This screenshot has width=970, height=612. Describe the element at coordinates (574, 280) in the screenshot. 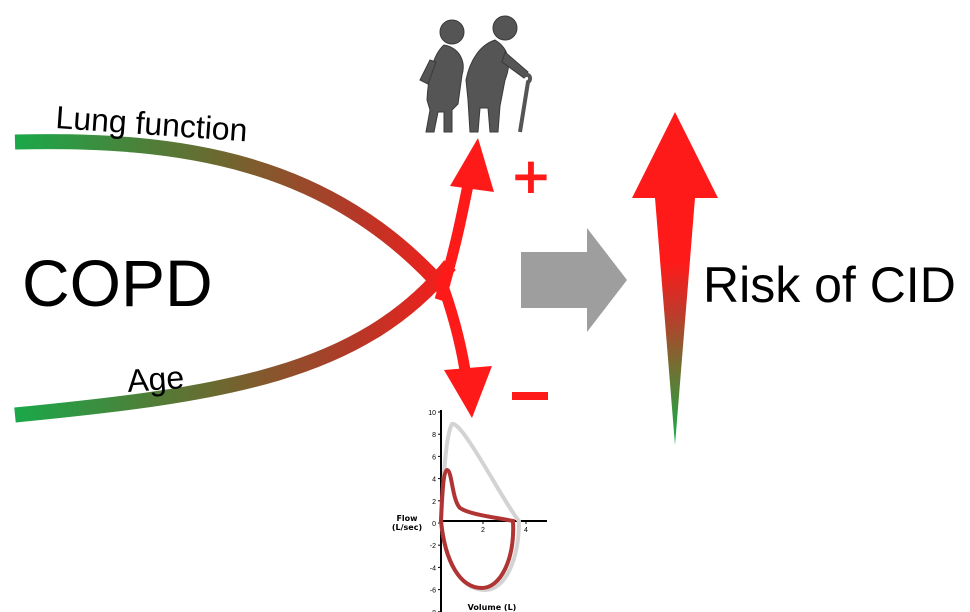

I see `process-arrow` at that location.